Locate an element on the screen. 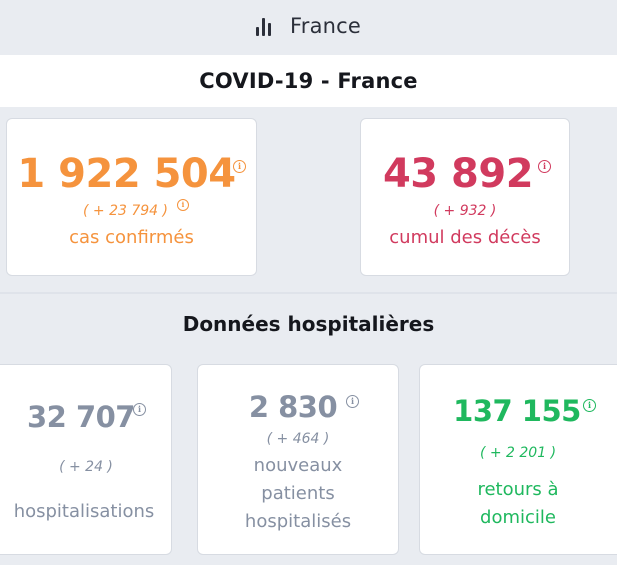 Image resolution: width=617 pixels, height=565 pixels. new-patients-info-icon: i is located at coordinates (352, 401).